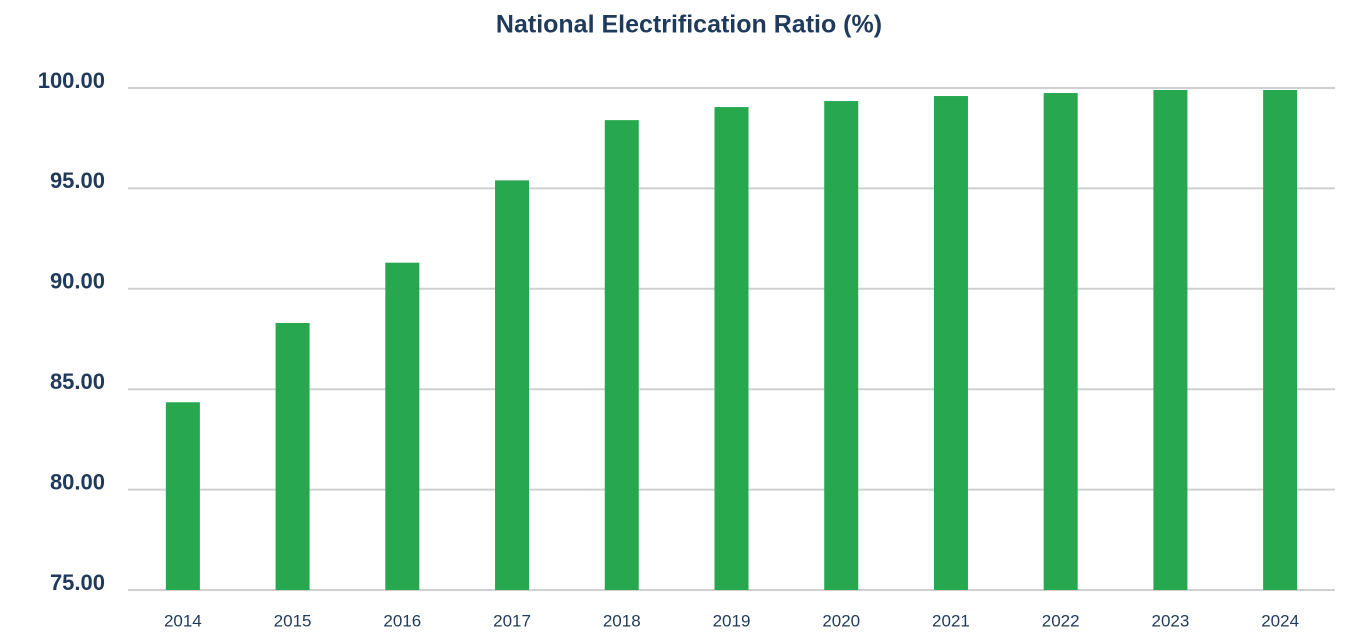 The width and height of the screenshot is (1348, 632). What do you see at coordinates (1061, 620) in the screenshot?
I see `x-tick-label: 2022` at bounding box center [1061, 620].